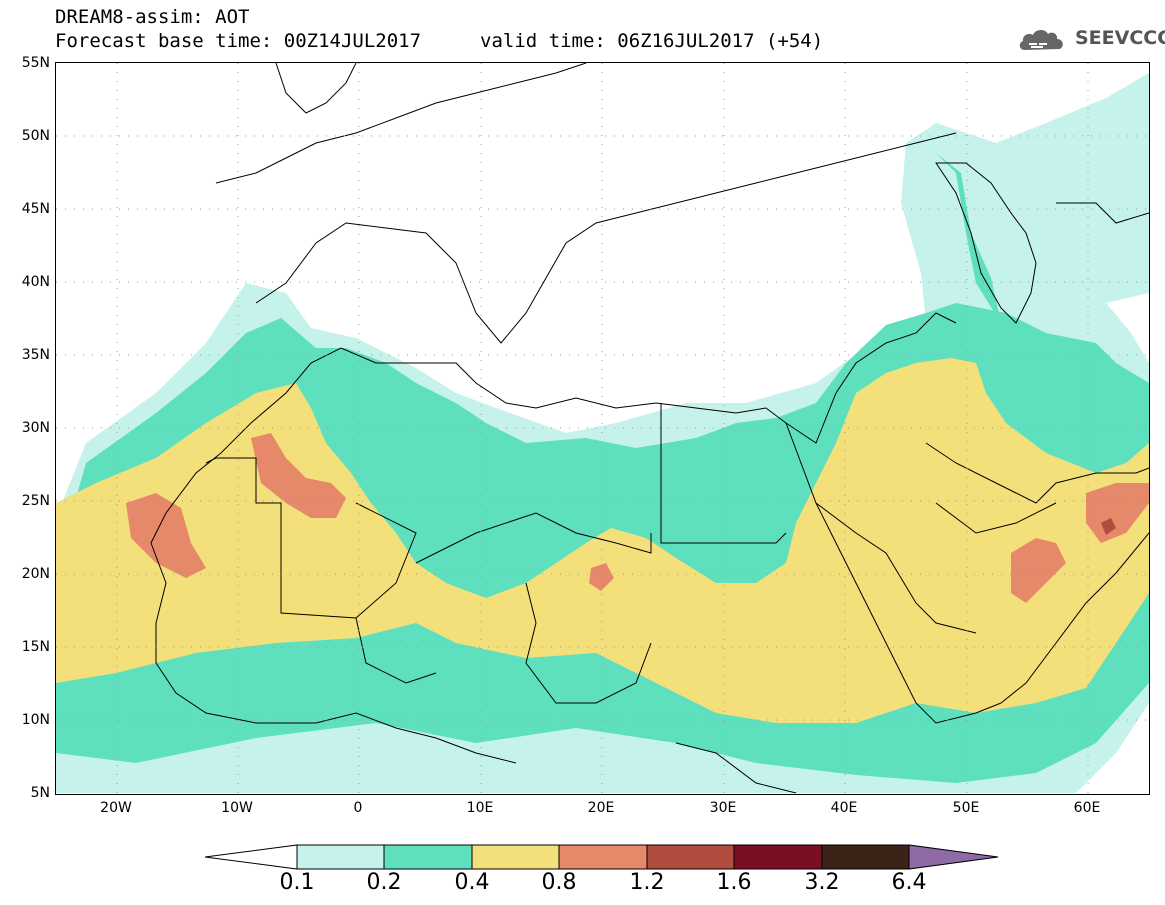  I want to click on lat-label-10n: 10N, so click(35, 720).